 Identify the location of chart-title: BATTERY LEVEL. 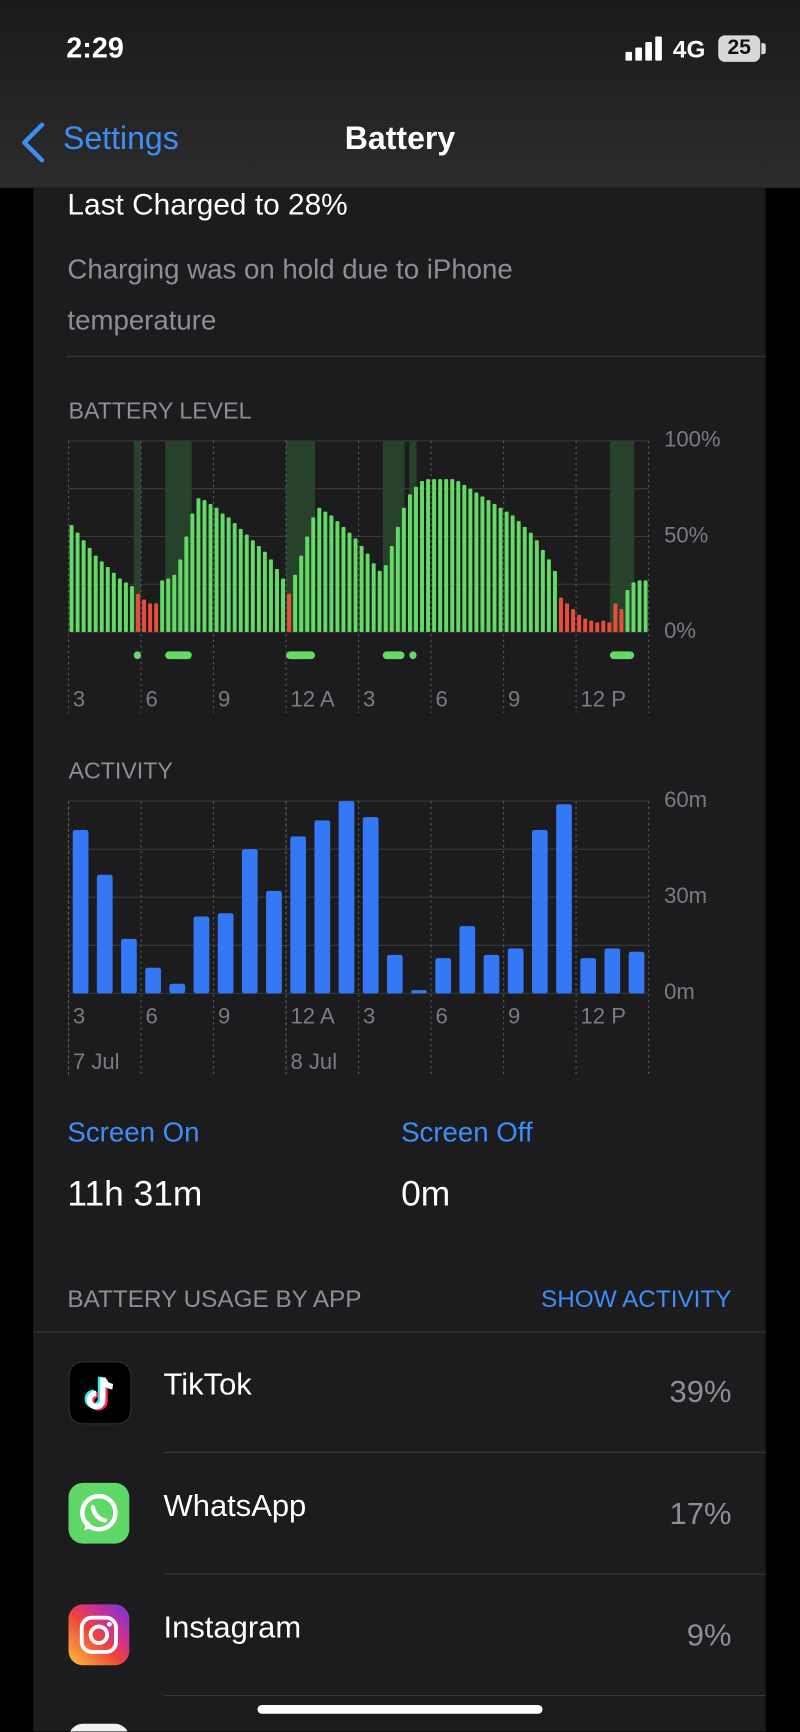
(160, 410).